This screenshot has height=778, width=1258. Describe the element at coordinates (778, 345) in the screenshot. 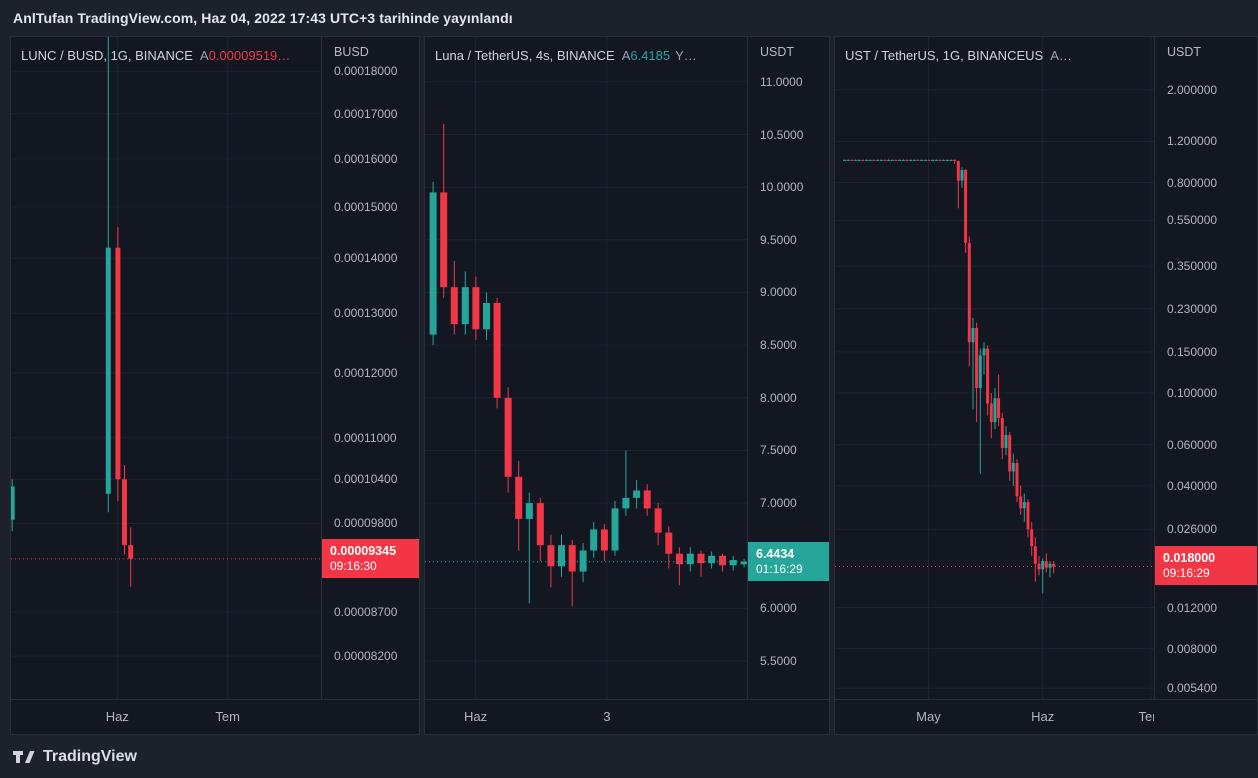

I see `price-tick: 8.5000` at that location.